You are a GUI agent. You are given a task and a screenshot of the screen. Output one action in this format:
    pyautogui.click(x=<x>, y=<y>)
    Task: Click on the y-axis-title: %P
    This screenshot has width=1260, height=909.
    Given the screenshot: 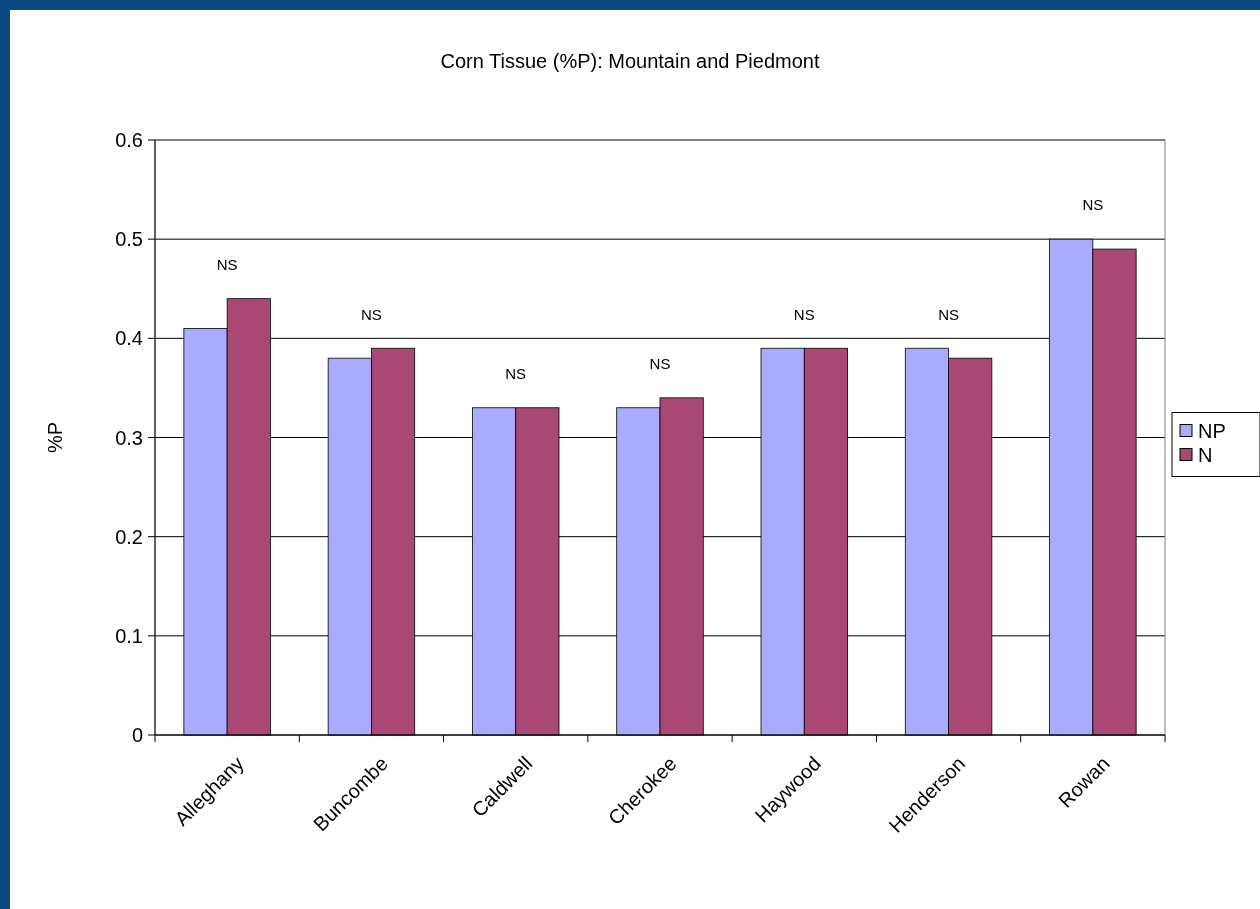 What is the action you would take?
    pyautogui.click(x=55, y=437)
    